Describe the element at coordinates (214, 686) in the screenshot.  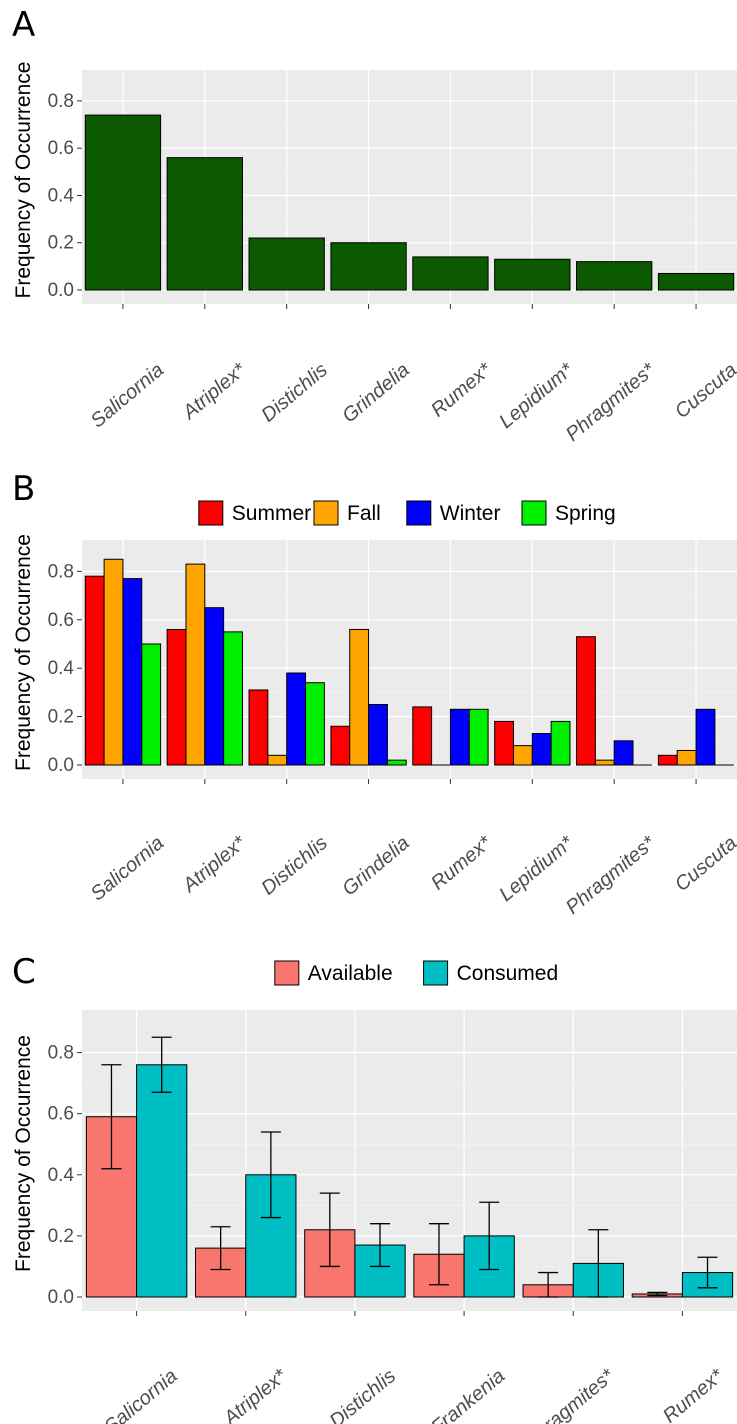
I see `bar-atriplex-winter` at that location.